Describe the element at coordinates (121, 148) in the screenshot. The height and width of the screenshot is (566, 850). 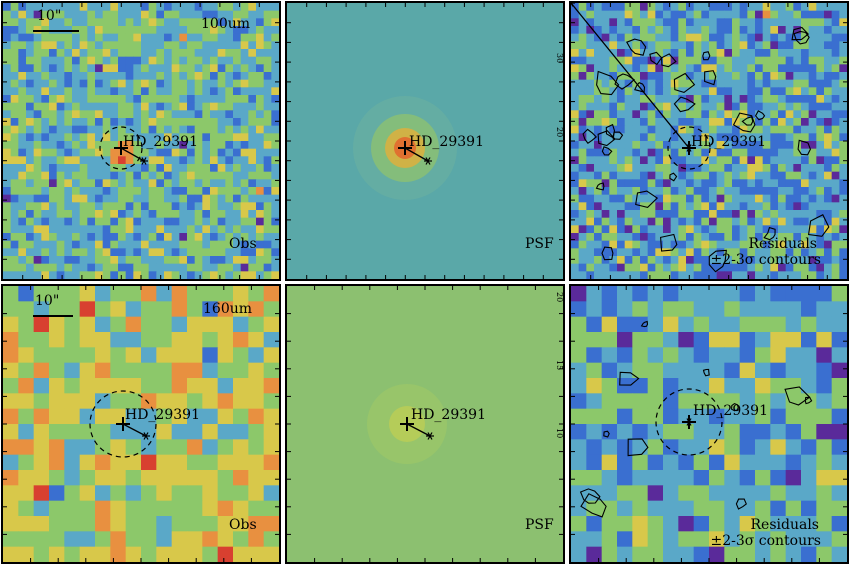
I see `aperture-circle` at that location.